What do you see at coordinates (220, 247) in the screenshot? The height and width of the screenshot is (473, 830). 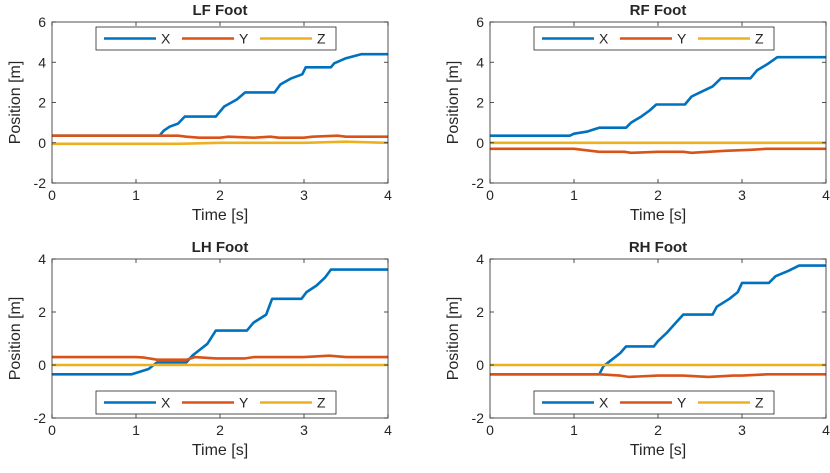 I see `chart-title: LH Foot` at bounding box center [220, 247].